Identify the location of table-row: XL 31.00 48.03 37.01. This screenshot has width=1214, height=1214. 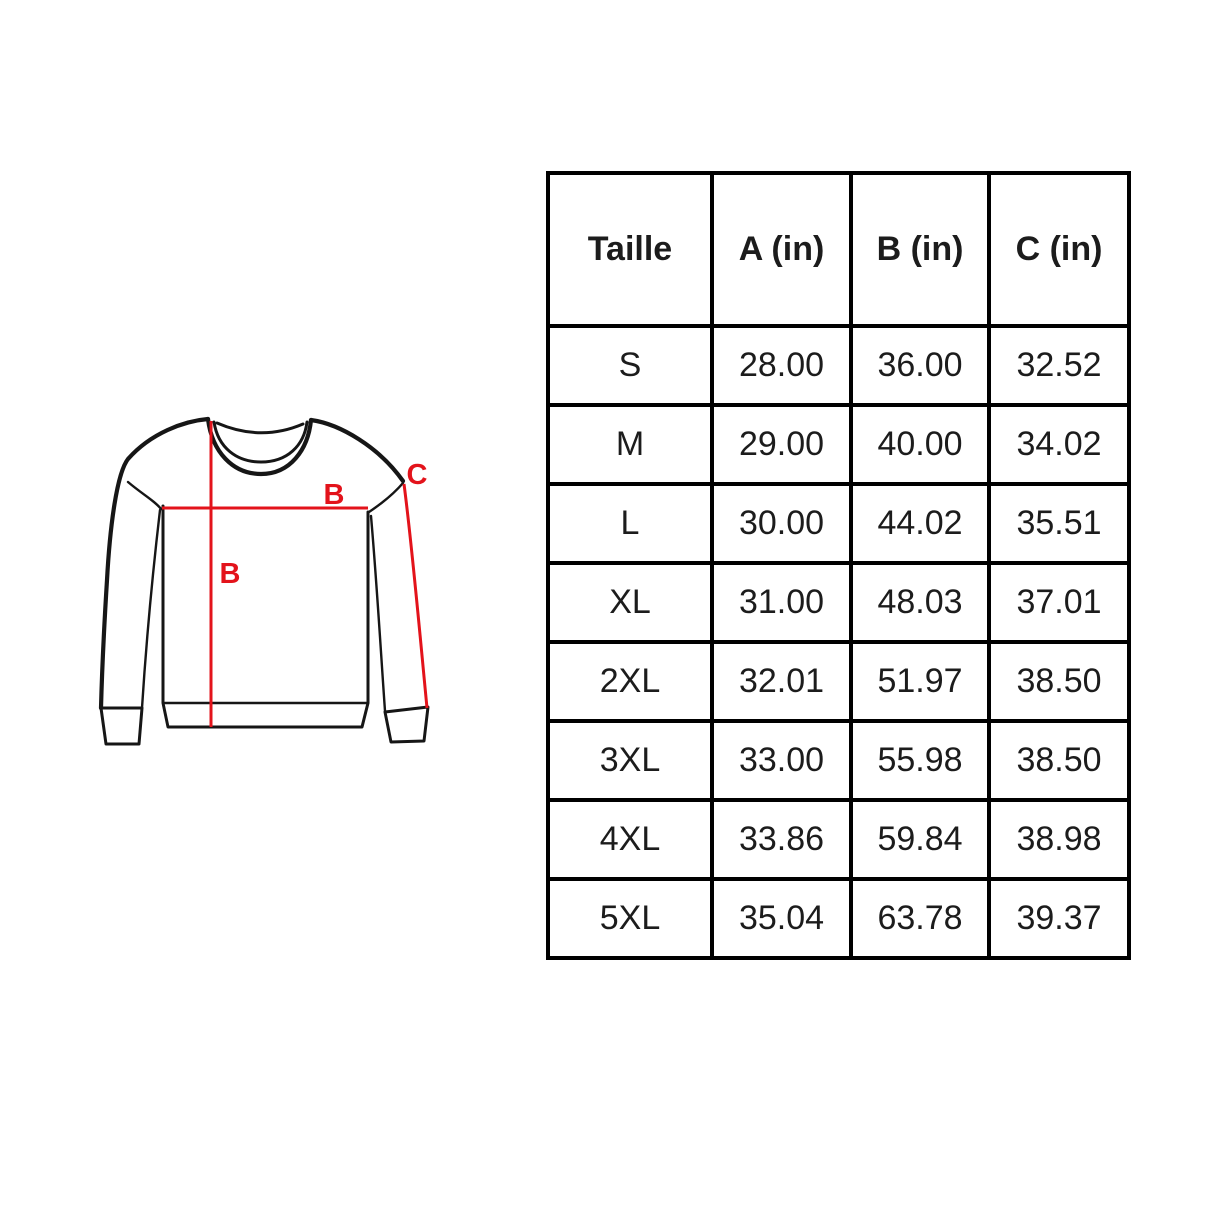
(838, 602).